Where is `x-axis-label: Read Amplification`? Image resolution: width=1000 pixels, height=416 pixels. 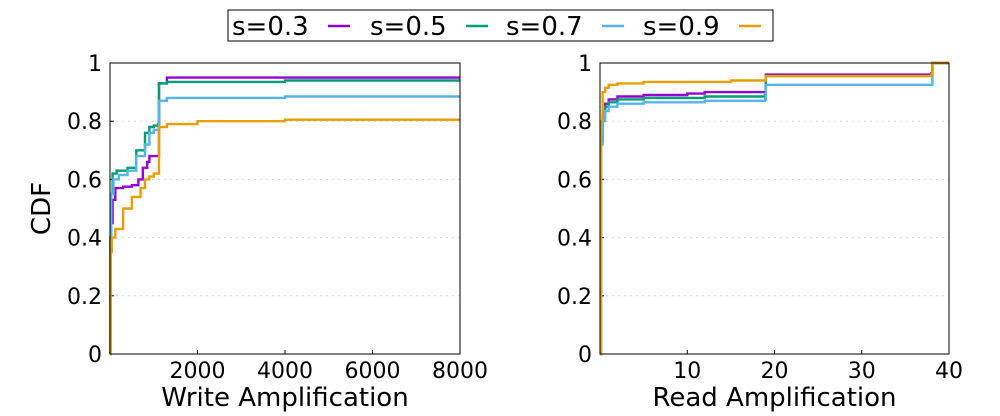
x-axis-label: Read Amplification is located at coordinates (774, 398).